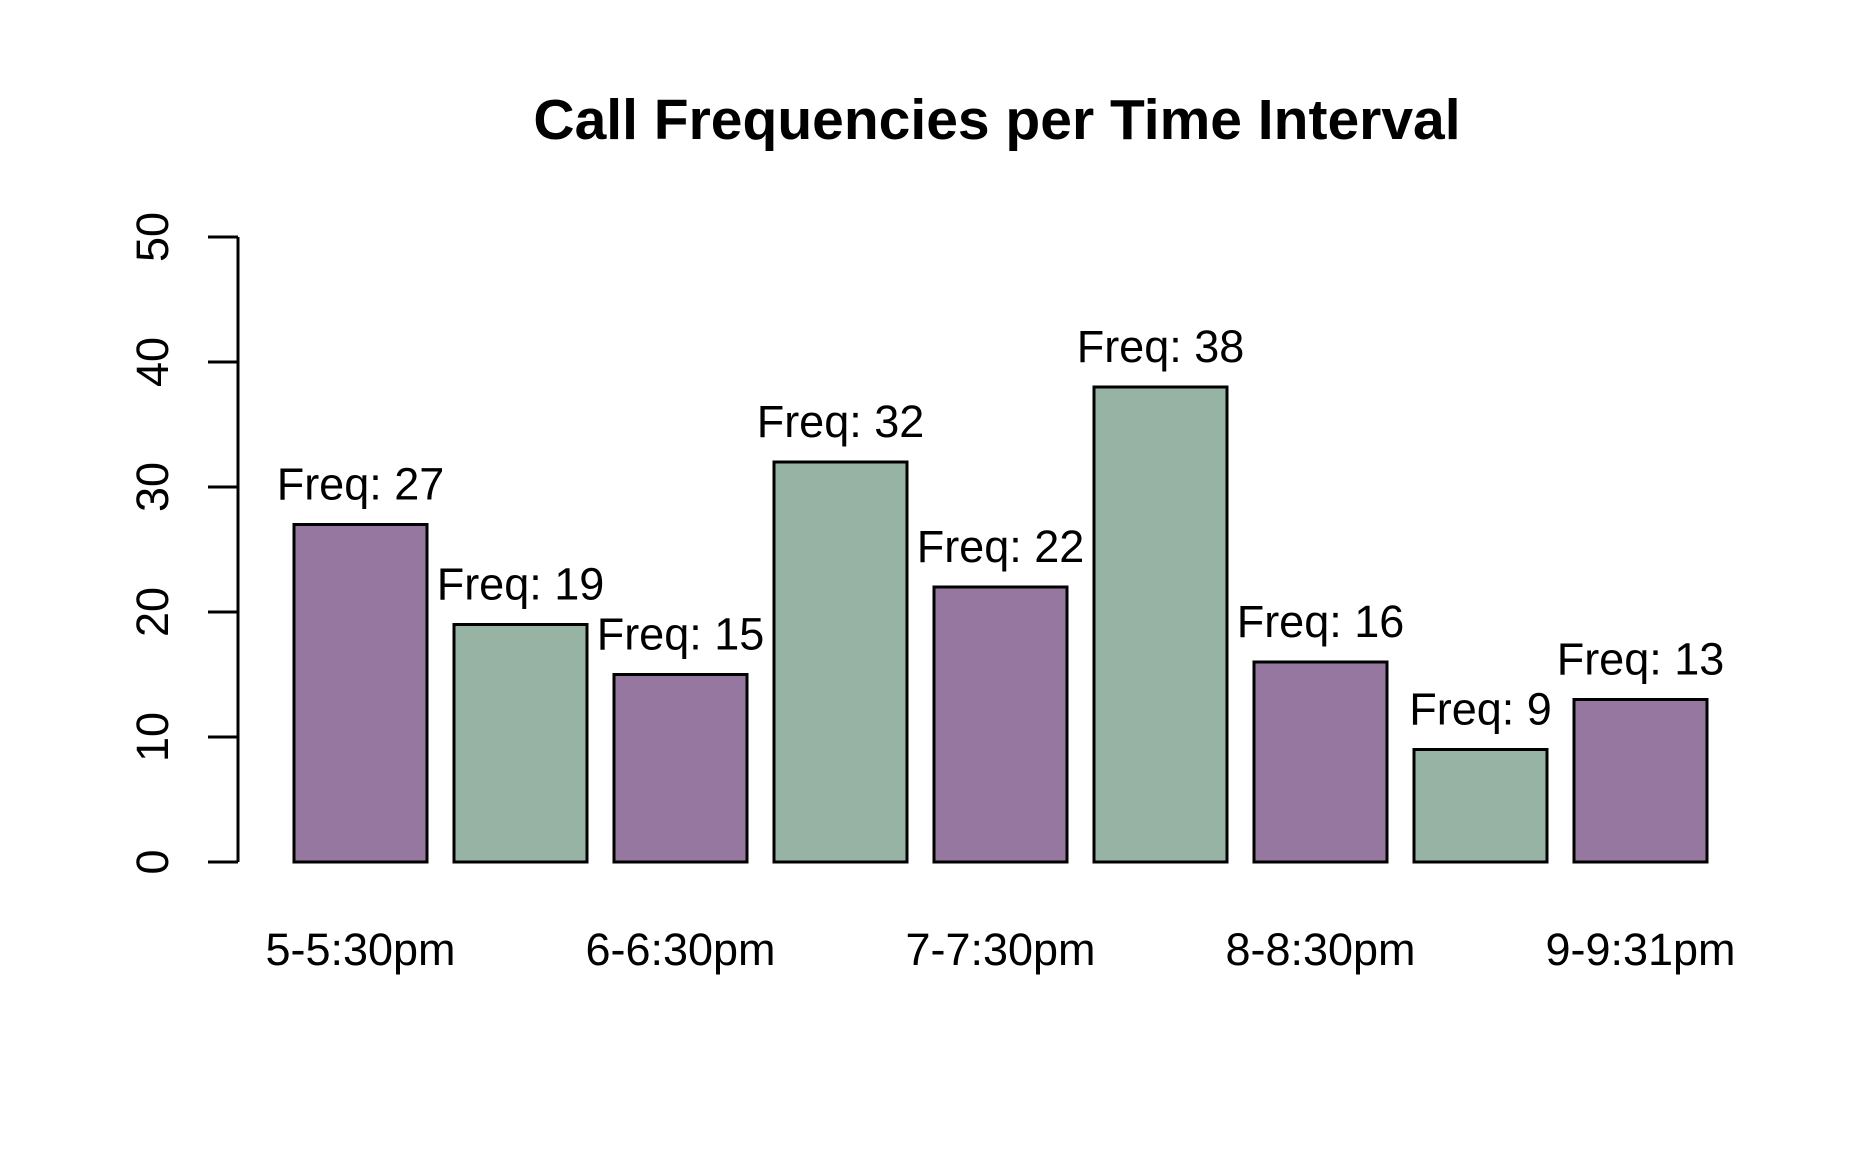 This screenshot has width=1872, height=1152. Describe the element at coordinates (183, 543) in the screenshot. I see `y-axis: 0 10 20 30 40 50` at that location.